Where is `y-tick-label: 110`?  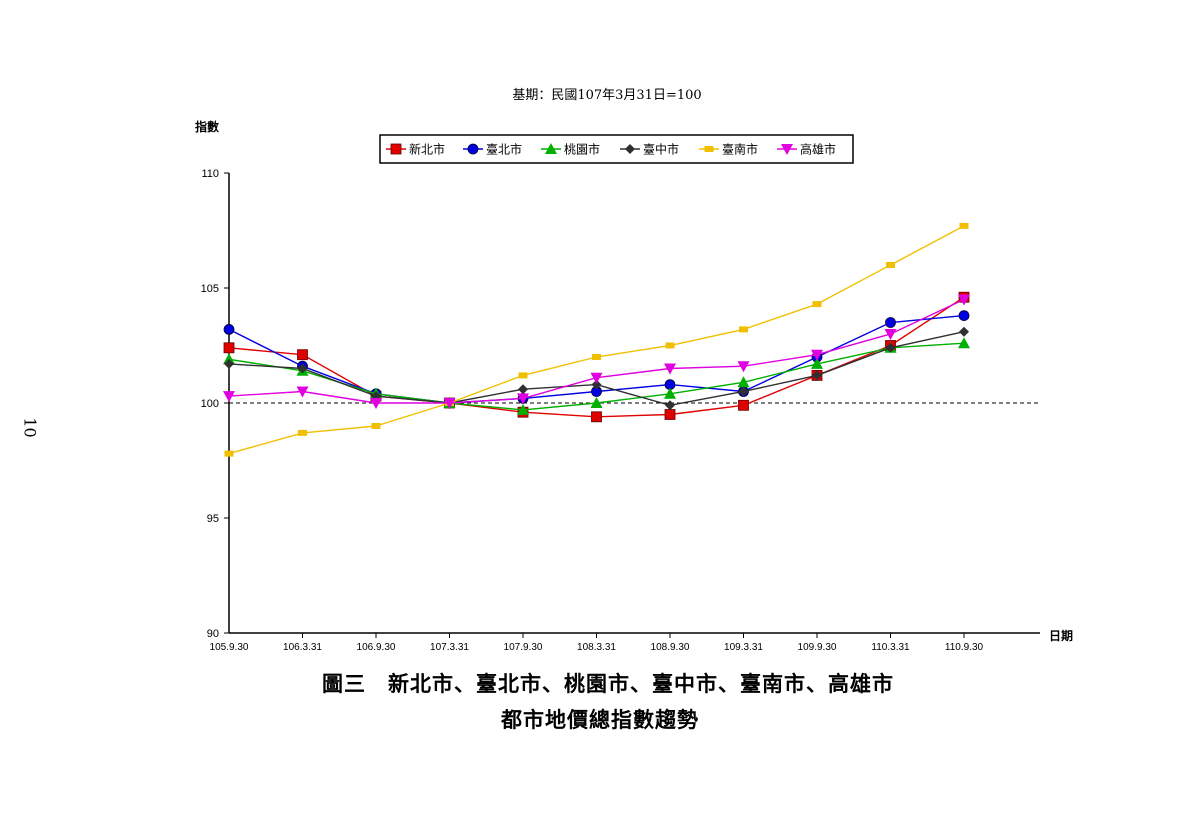 y-tick-label: 110 is located at coordinates (210, 174).